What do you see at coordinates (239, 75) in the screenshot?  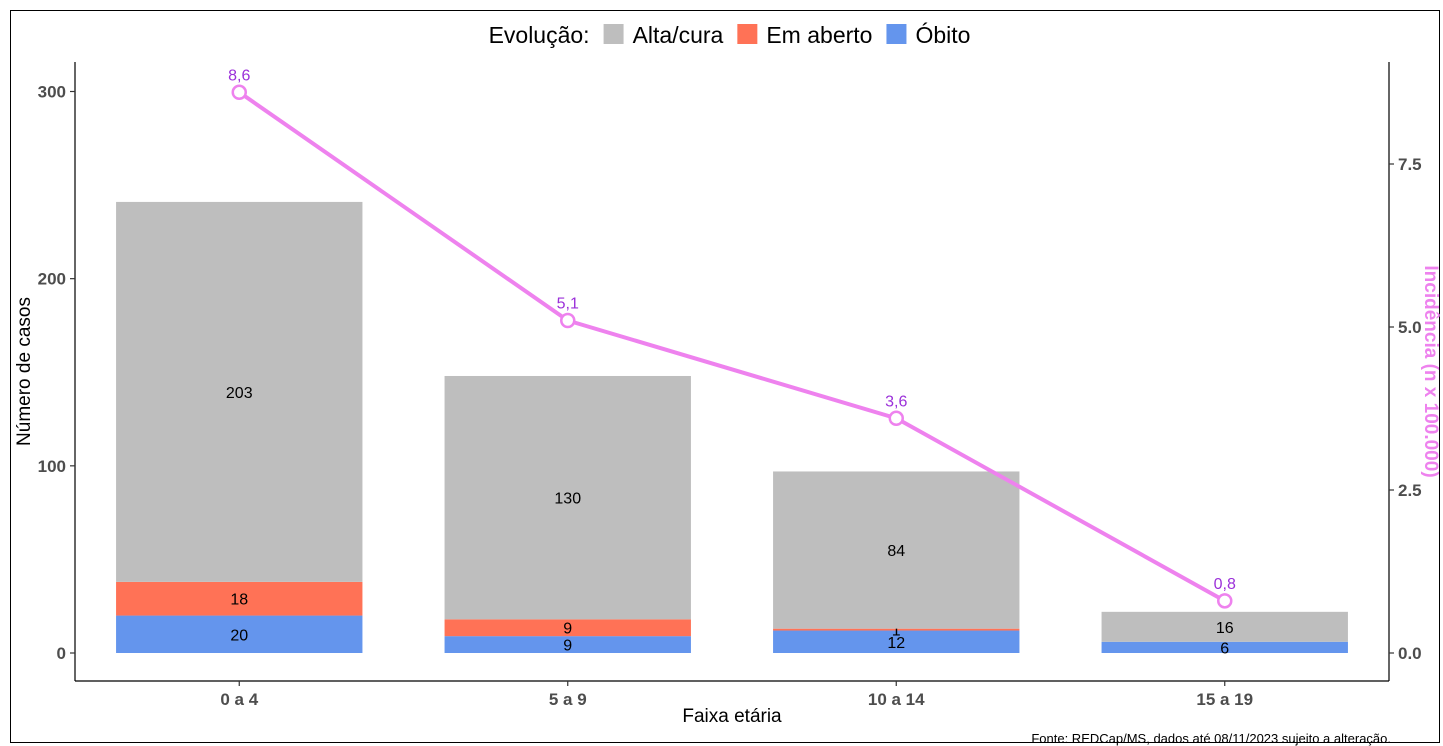 I see `incidence-label: 8,6` at bounding box center [239, 75].